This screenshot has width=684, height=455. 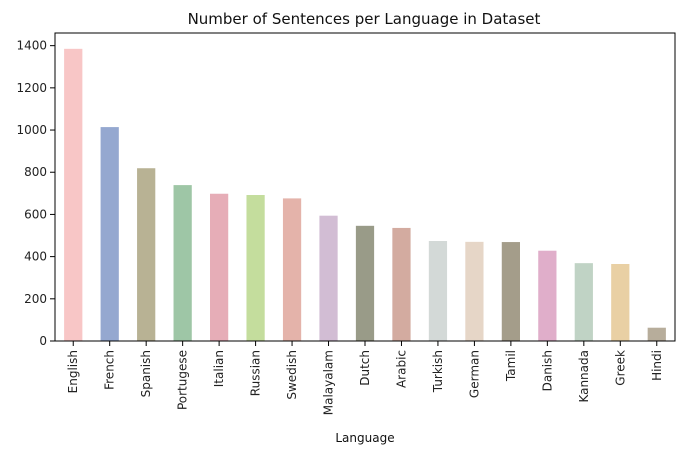 What do you see at coordinates (256, 373) in the screenshot?
I see `x-tick-label: Russian` at bounding box center [256, 373].